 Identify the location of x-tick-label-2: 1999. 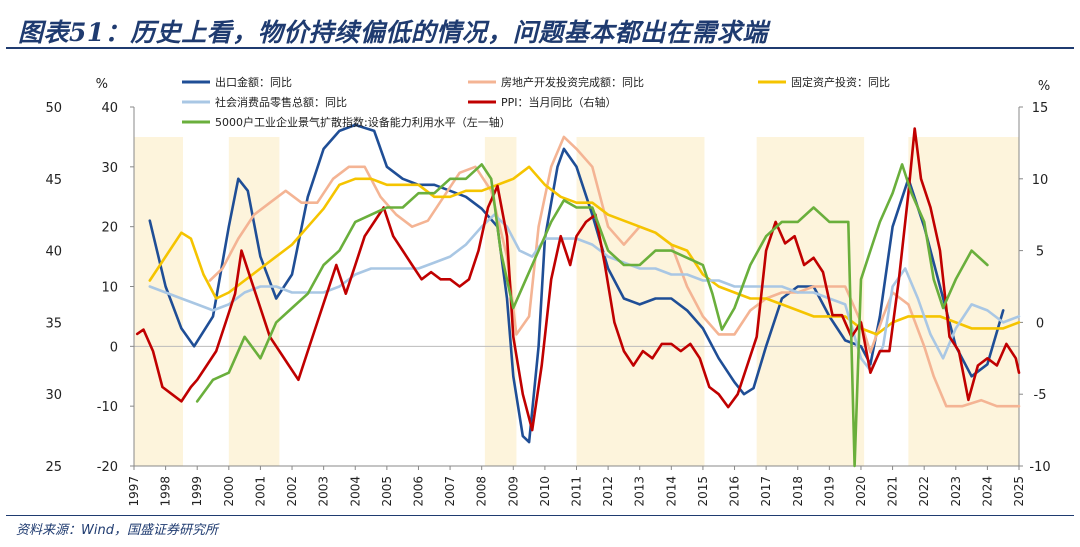
(197, 491).